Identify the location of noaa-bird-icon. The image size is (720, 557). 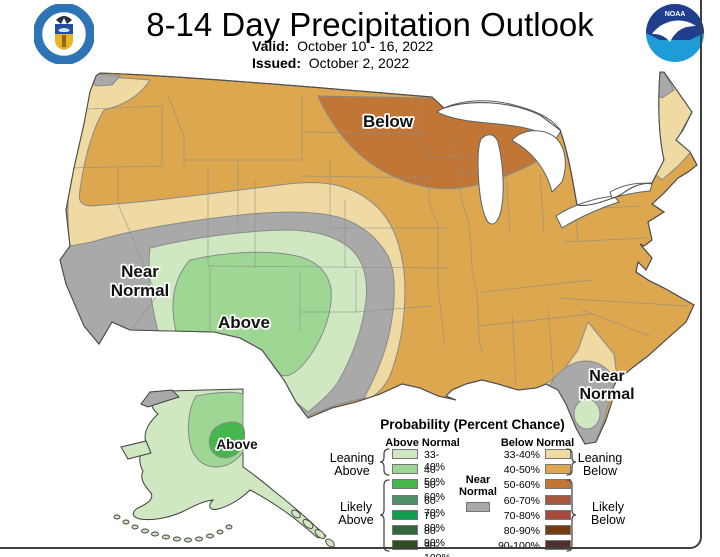
(674, 31).